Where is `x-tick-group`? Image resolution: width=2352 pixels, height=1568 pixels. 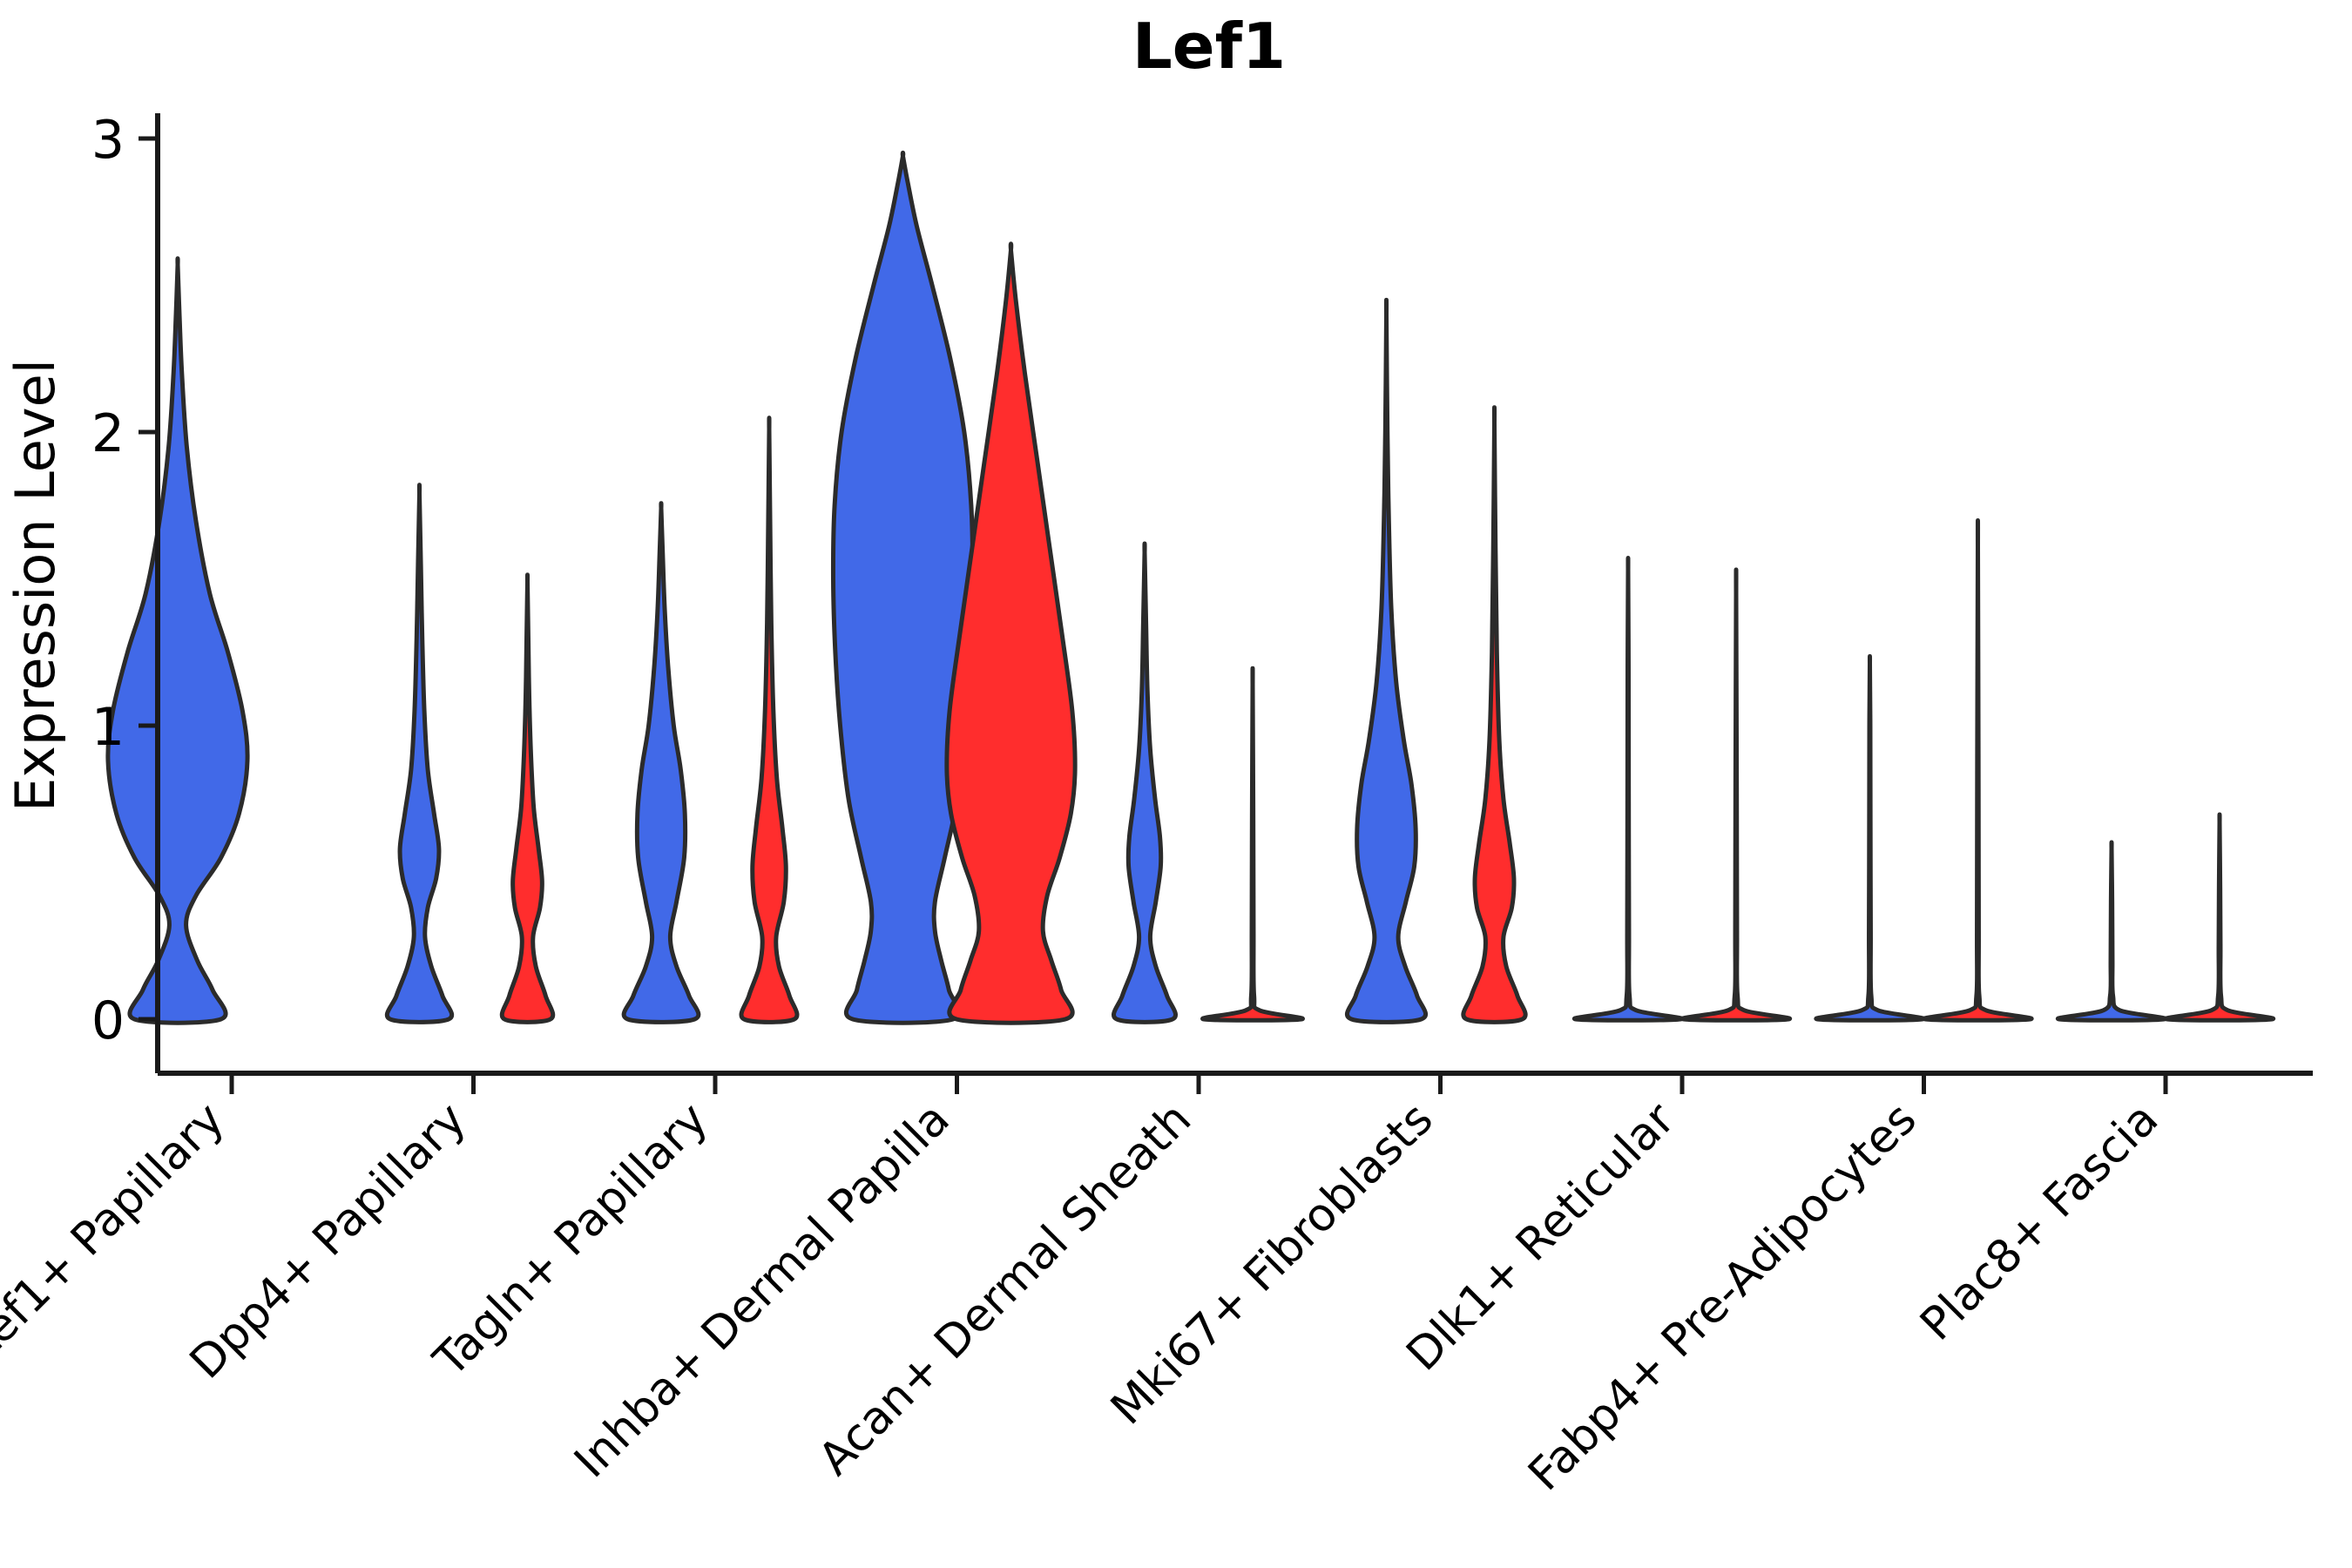
x-tick-group is located at coordinates (1198, 1083).